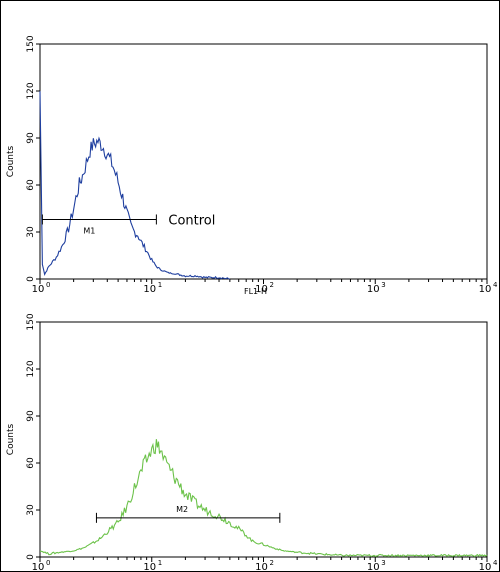  I want to click on marker-label: M2, so click(182, 509).